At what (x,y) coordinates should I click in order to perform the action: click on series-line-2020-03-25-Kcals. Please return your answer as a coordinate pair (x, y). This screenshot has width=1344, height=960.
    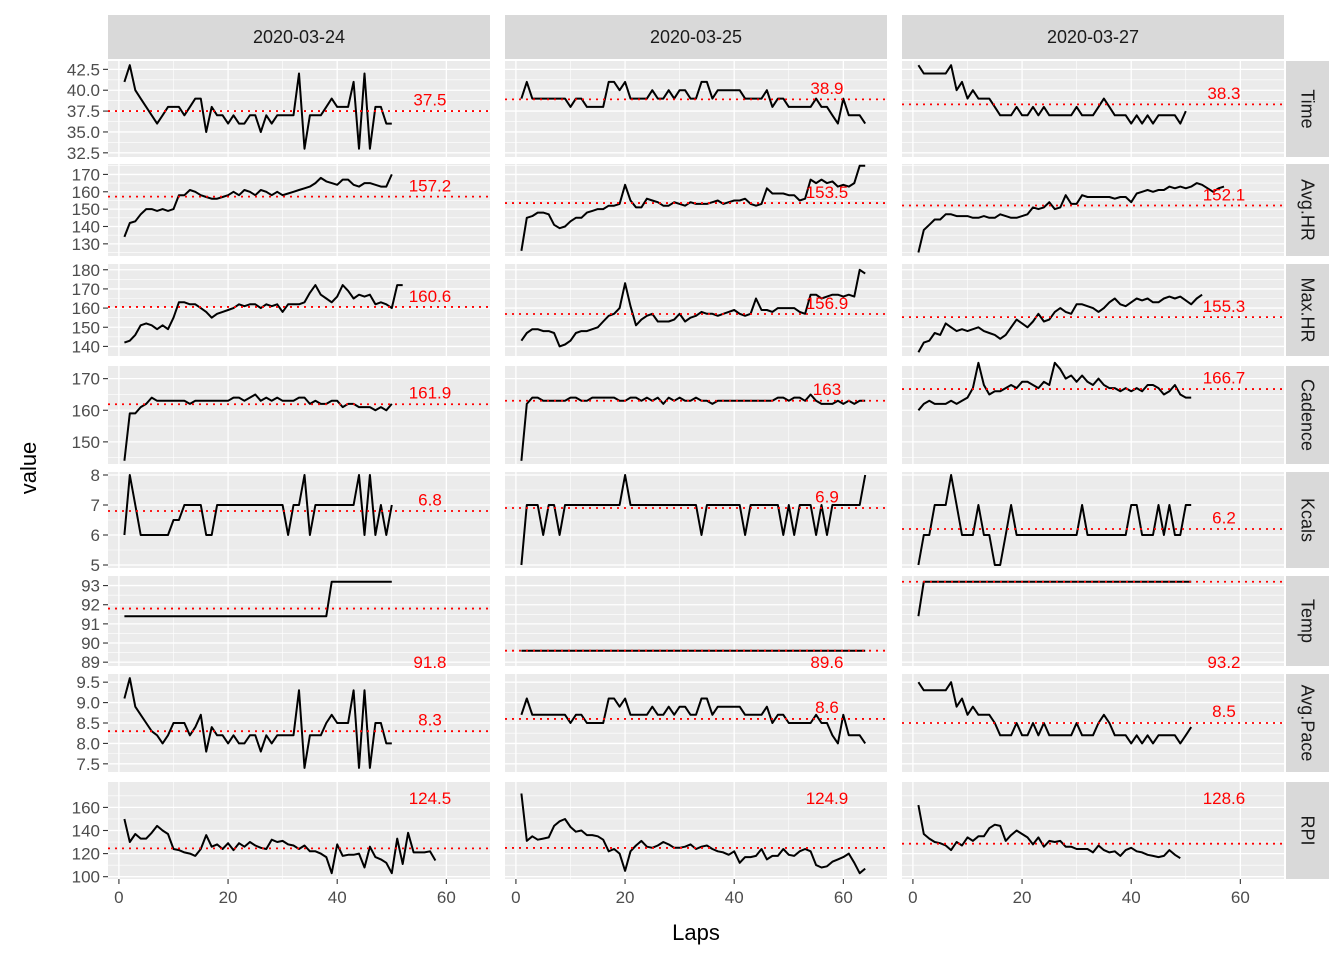
    Looking at the image, I should click on (693, 520).